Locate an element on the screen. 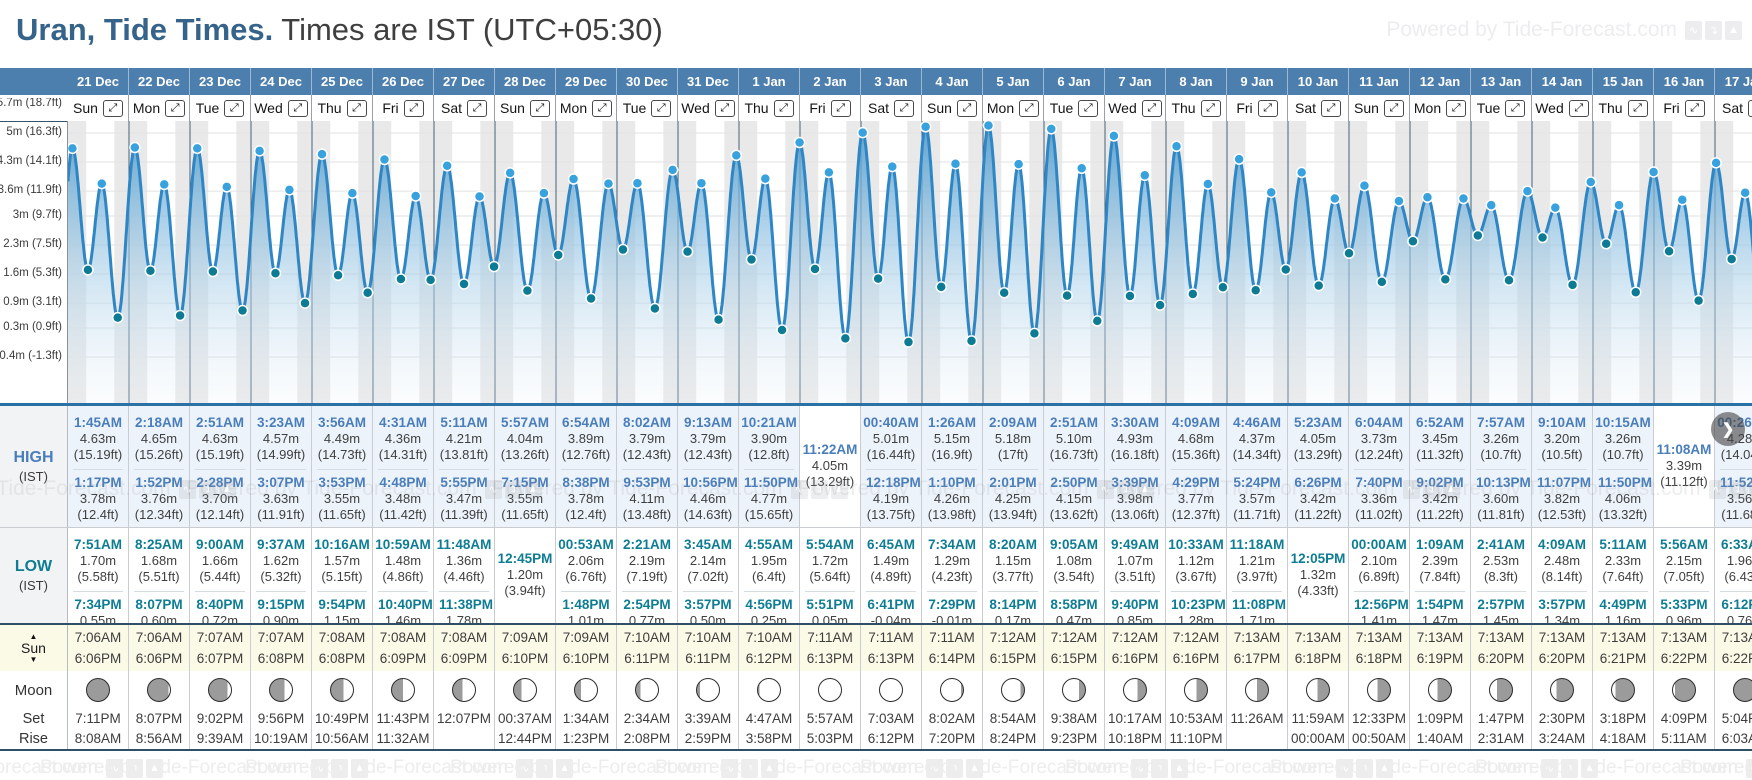 The height and width of the screenshot is (780, 1752). low-tide-height-m: 0.17m is located at coordinates (1013, 618).